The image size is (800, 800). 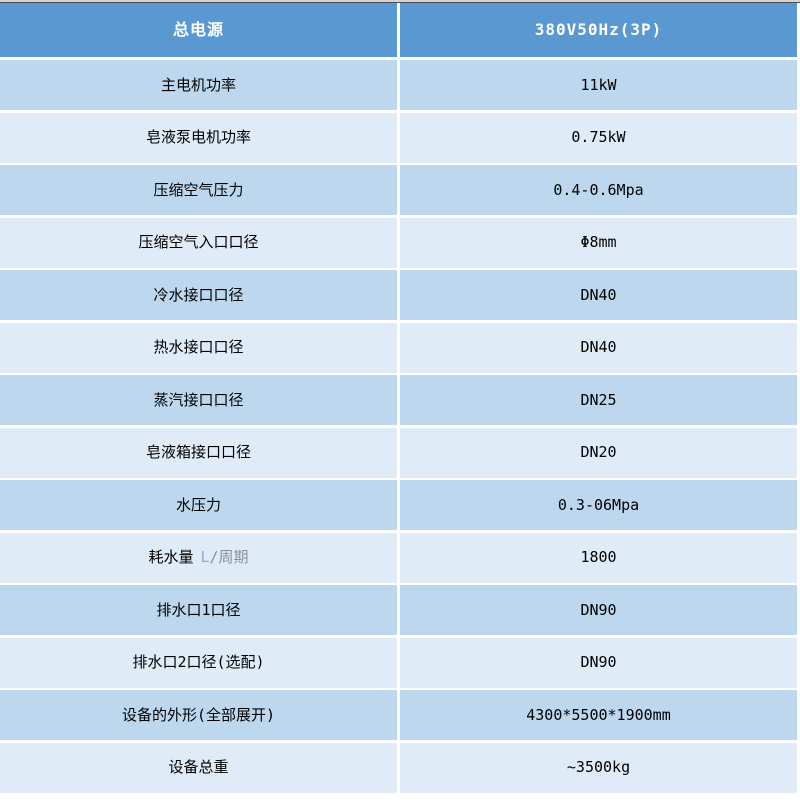 I want to click on spec-value-cell: 0.4-0.6Mpa, so click(x=598, y=190).